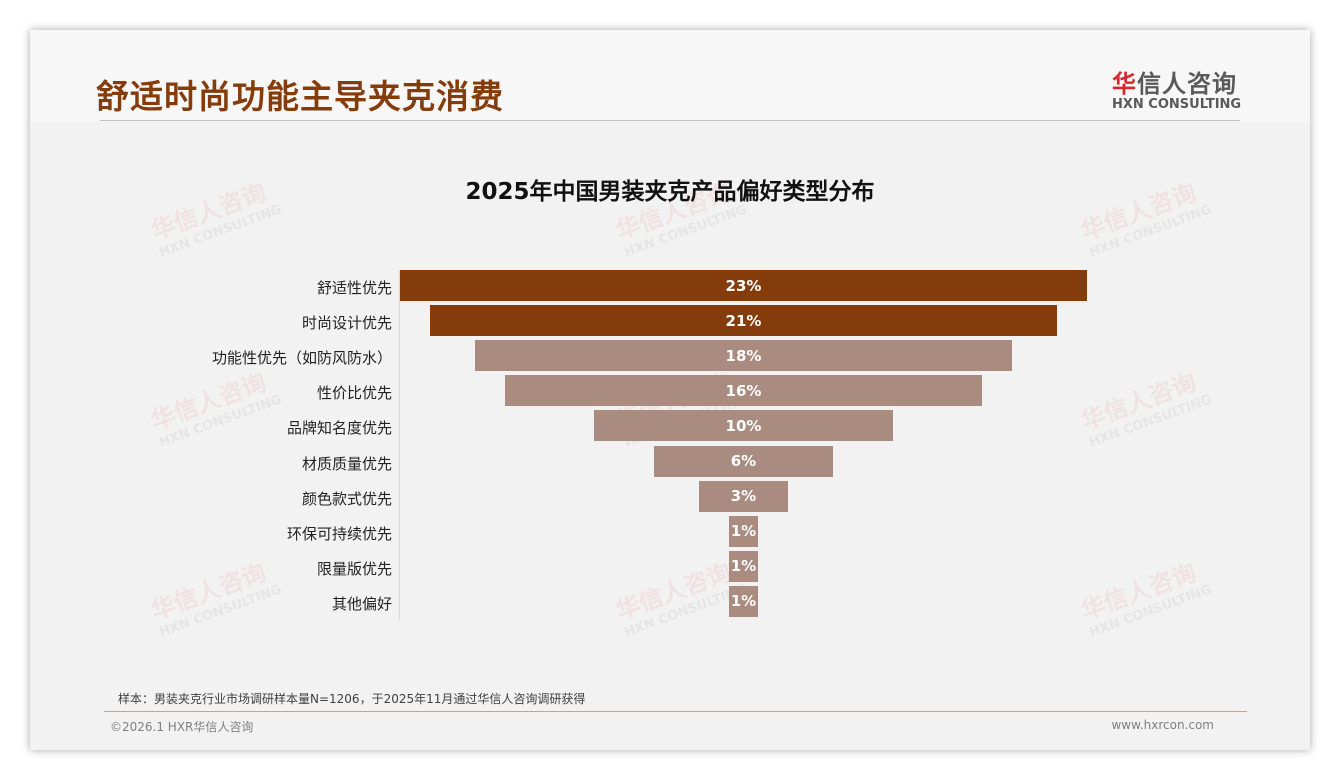 This screenshot has height=780, width=1340. What do you see at coordinates (1187, 84) in the screenshot?
I see `logo-cn-rest: 信人咨询` at bounding box center [1187, 84].